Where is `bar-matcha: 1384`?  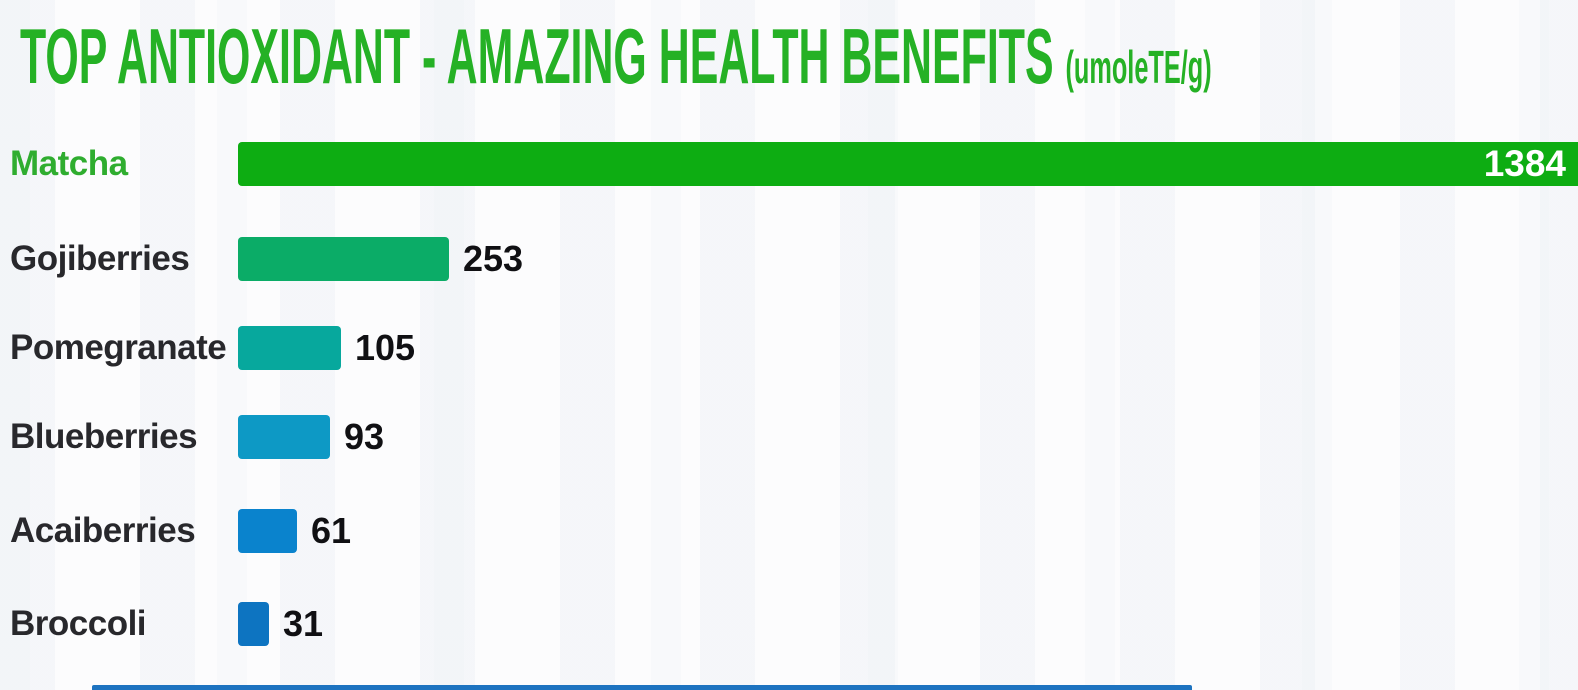
bar-matcha: 1384 is located at coordinates (908, 164).